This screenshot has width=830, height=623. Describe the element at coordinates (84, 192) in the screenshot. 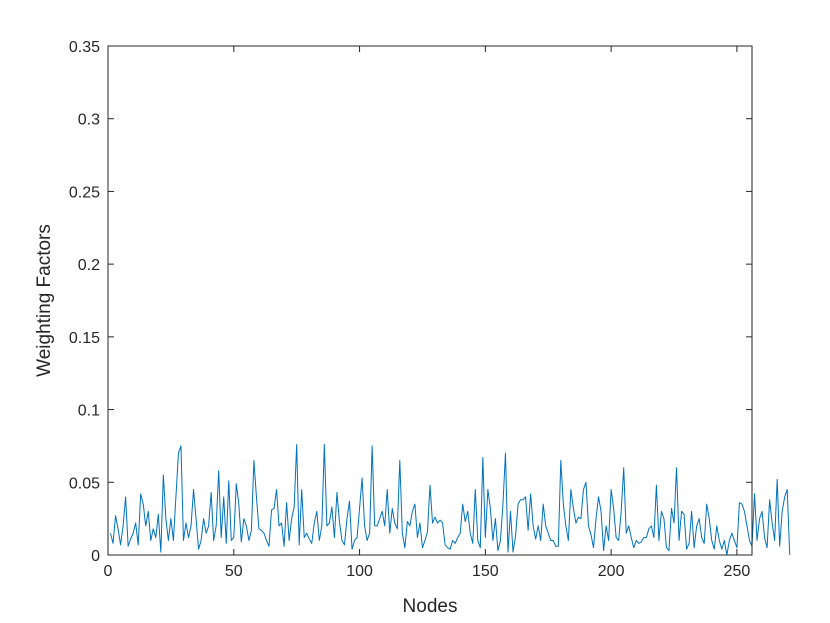

I see `y-tick-label: 0.25` at that location.